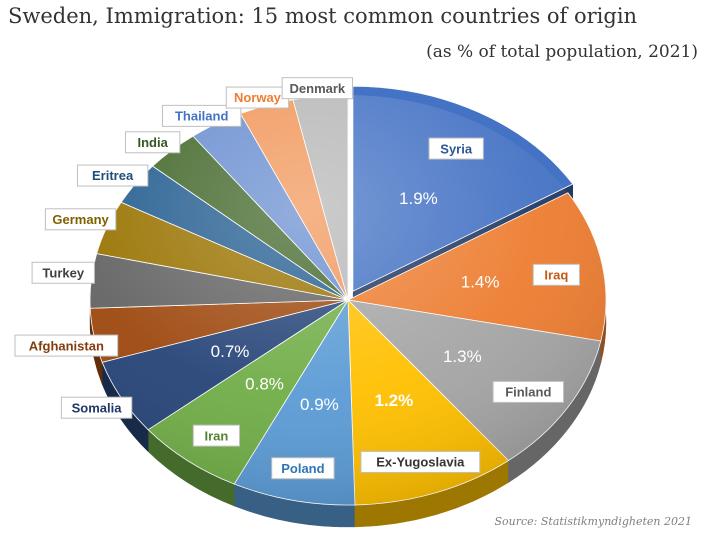 The image size is (710, 536). I want to click on chart-subtitle: (as % of total population, 2021), so click(562, 52).